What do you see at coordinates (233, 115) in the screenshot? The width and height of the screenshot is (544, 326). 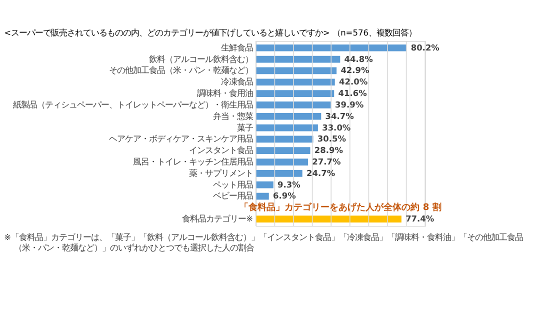 I see `y-tick-label: 弁当・惣菜` at bounding box center [233, 115].